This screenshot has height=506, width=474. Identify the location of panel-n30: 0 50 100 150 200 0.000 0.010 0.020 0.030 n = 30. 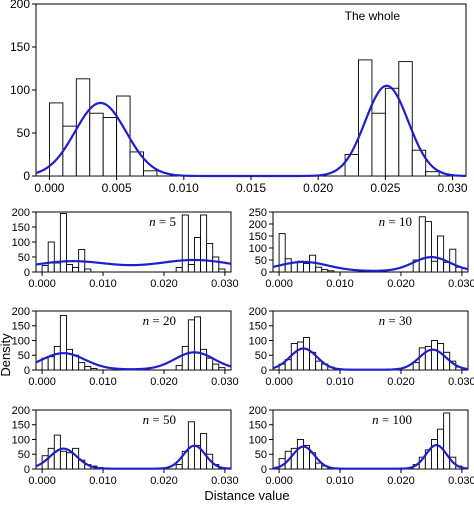
(361, 347).